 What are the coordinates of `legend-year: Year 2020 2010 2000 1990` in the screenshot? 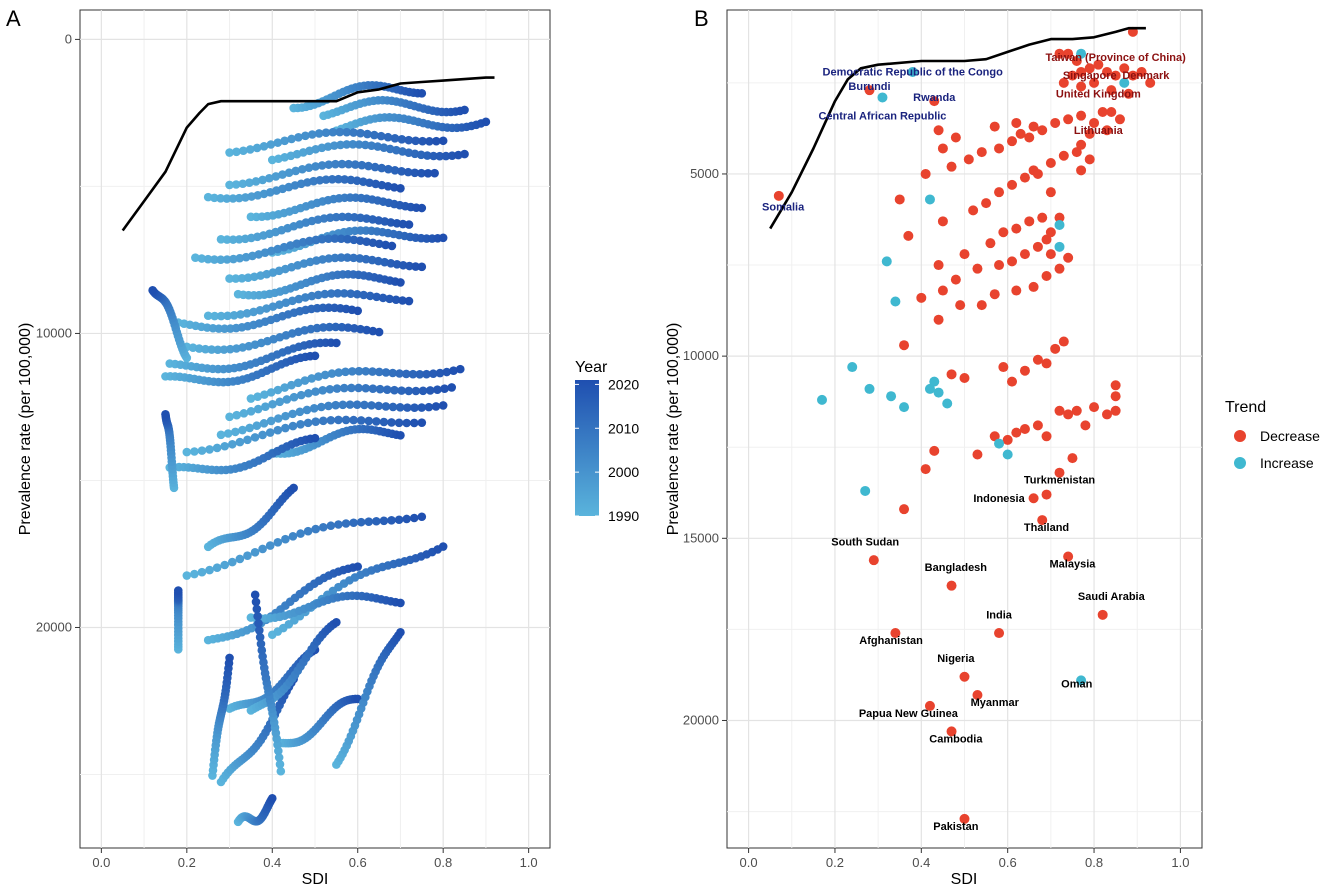 It's located at (607, 441).